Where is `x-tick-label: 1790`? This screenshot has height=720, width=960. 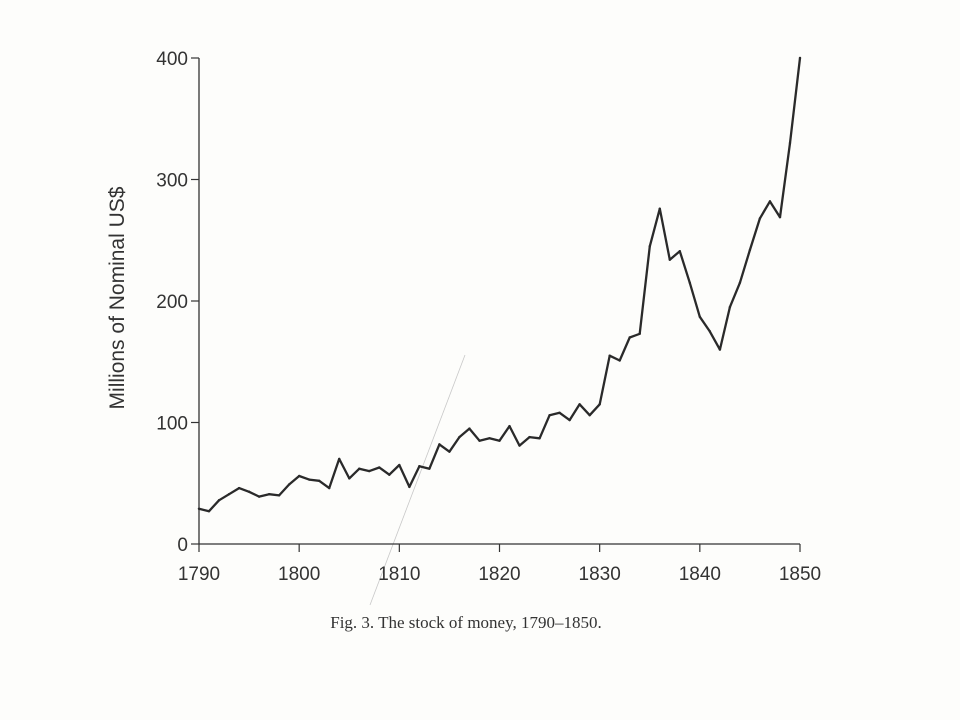 x-tick-label: 1790 is located at coordinates (199, 574).